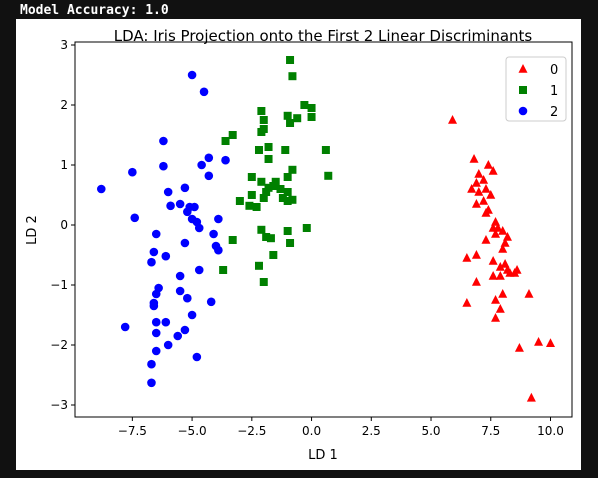 The image size is (598, 478). I want to click on legend-box, so click(536, 89).